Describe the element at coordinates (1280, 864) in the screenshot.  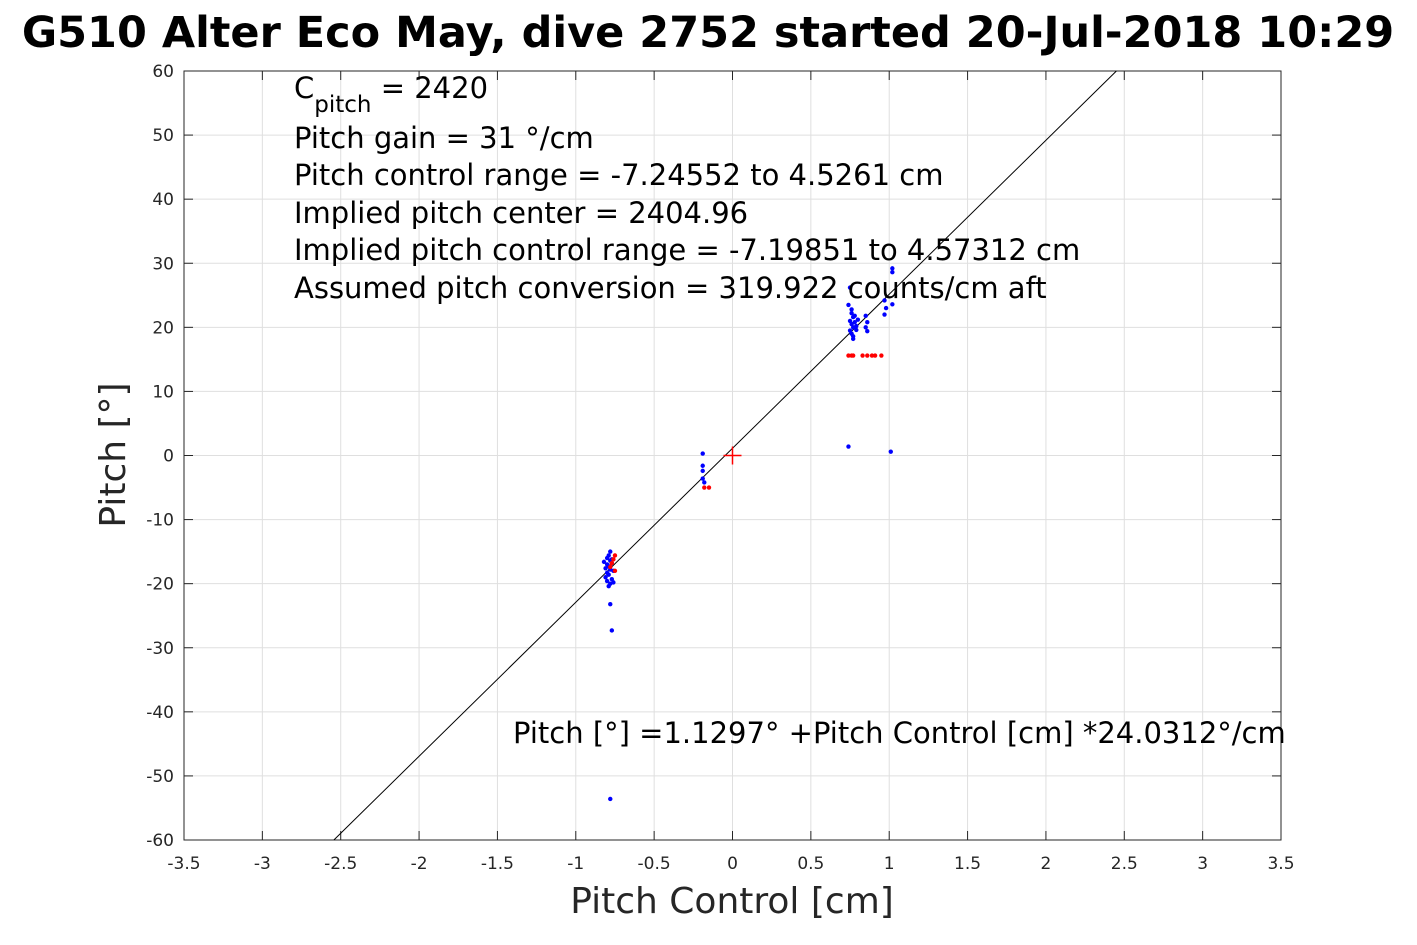
I see `x-tick-label: 3.5` at that location.